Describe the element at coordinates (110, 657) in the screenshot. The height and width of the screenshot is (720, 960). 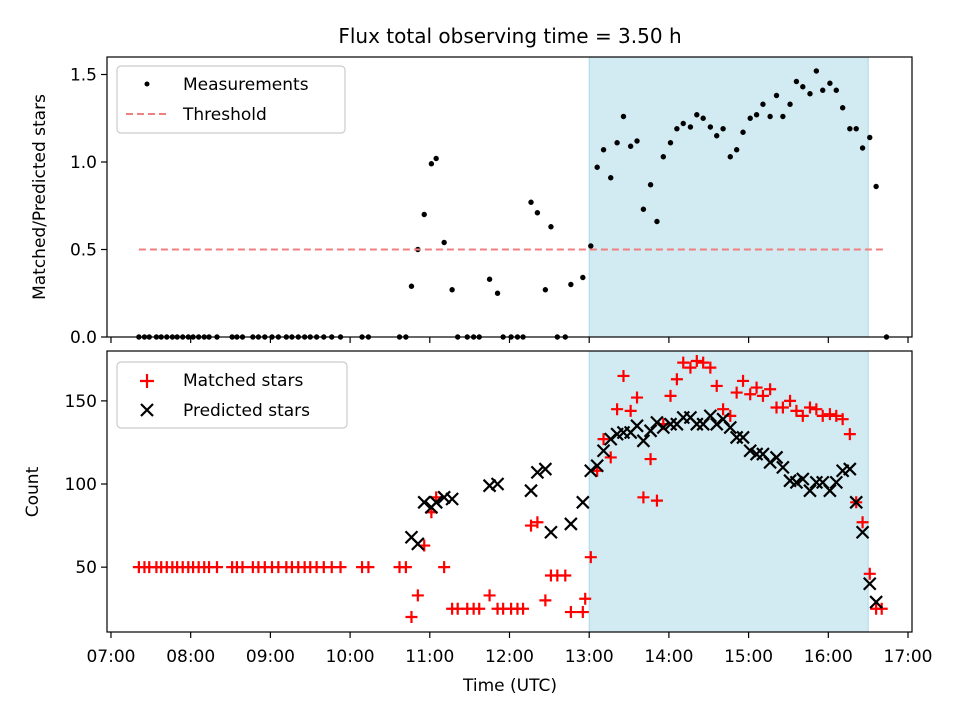
I see `x-tick-label: 07:00` at that location.